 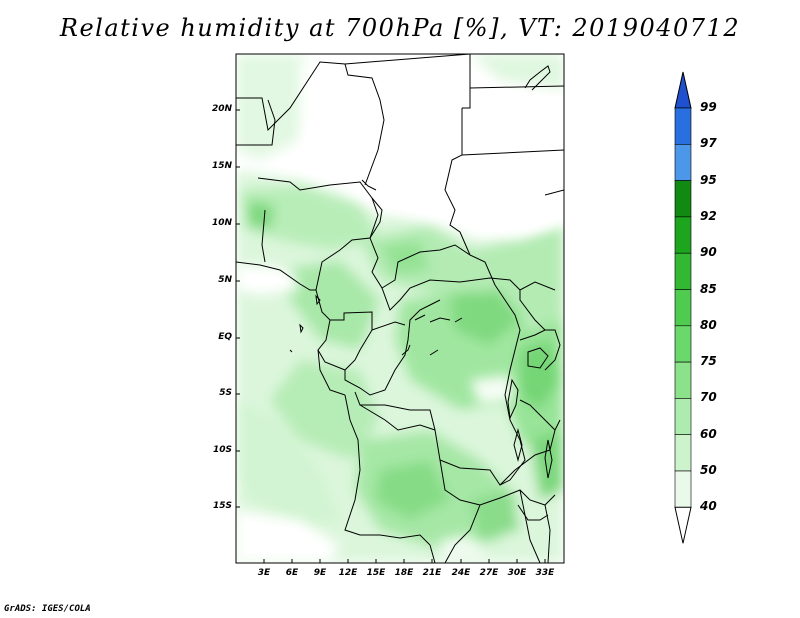 What do you see at coordinates (708, 252) in the screenshot?
I see `colorbar-tick-label: 90` at bounding box center [708, 252].